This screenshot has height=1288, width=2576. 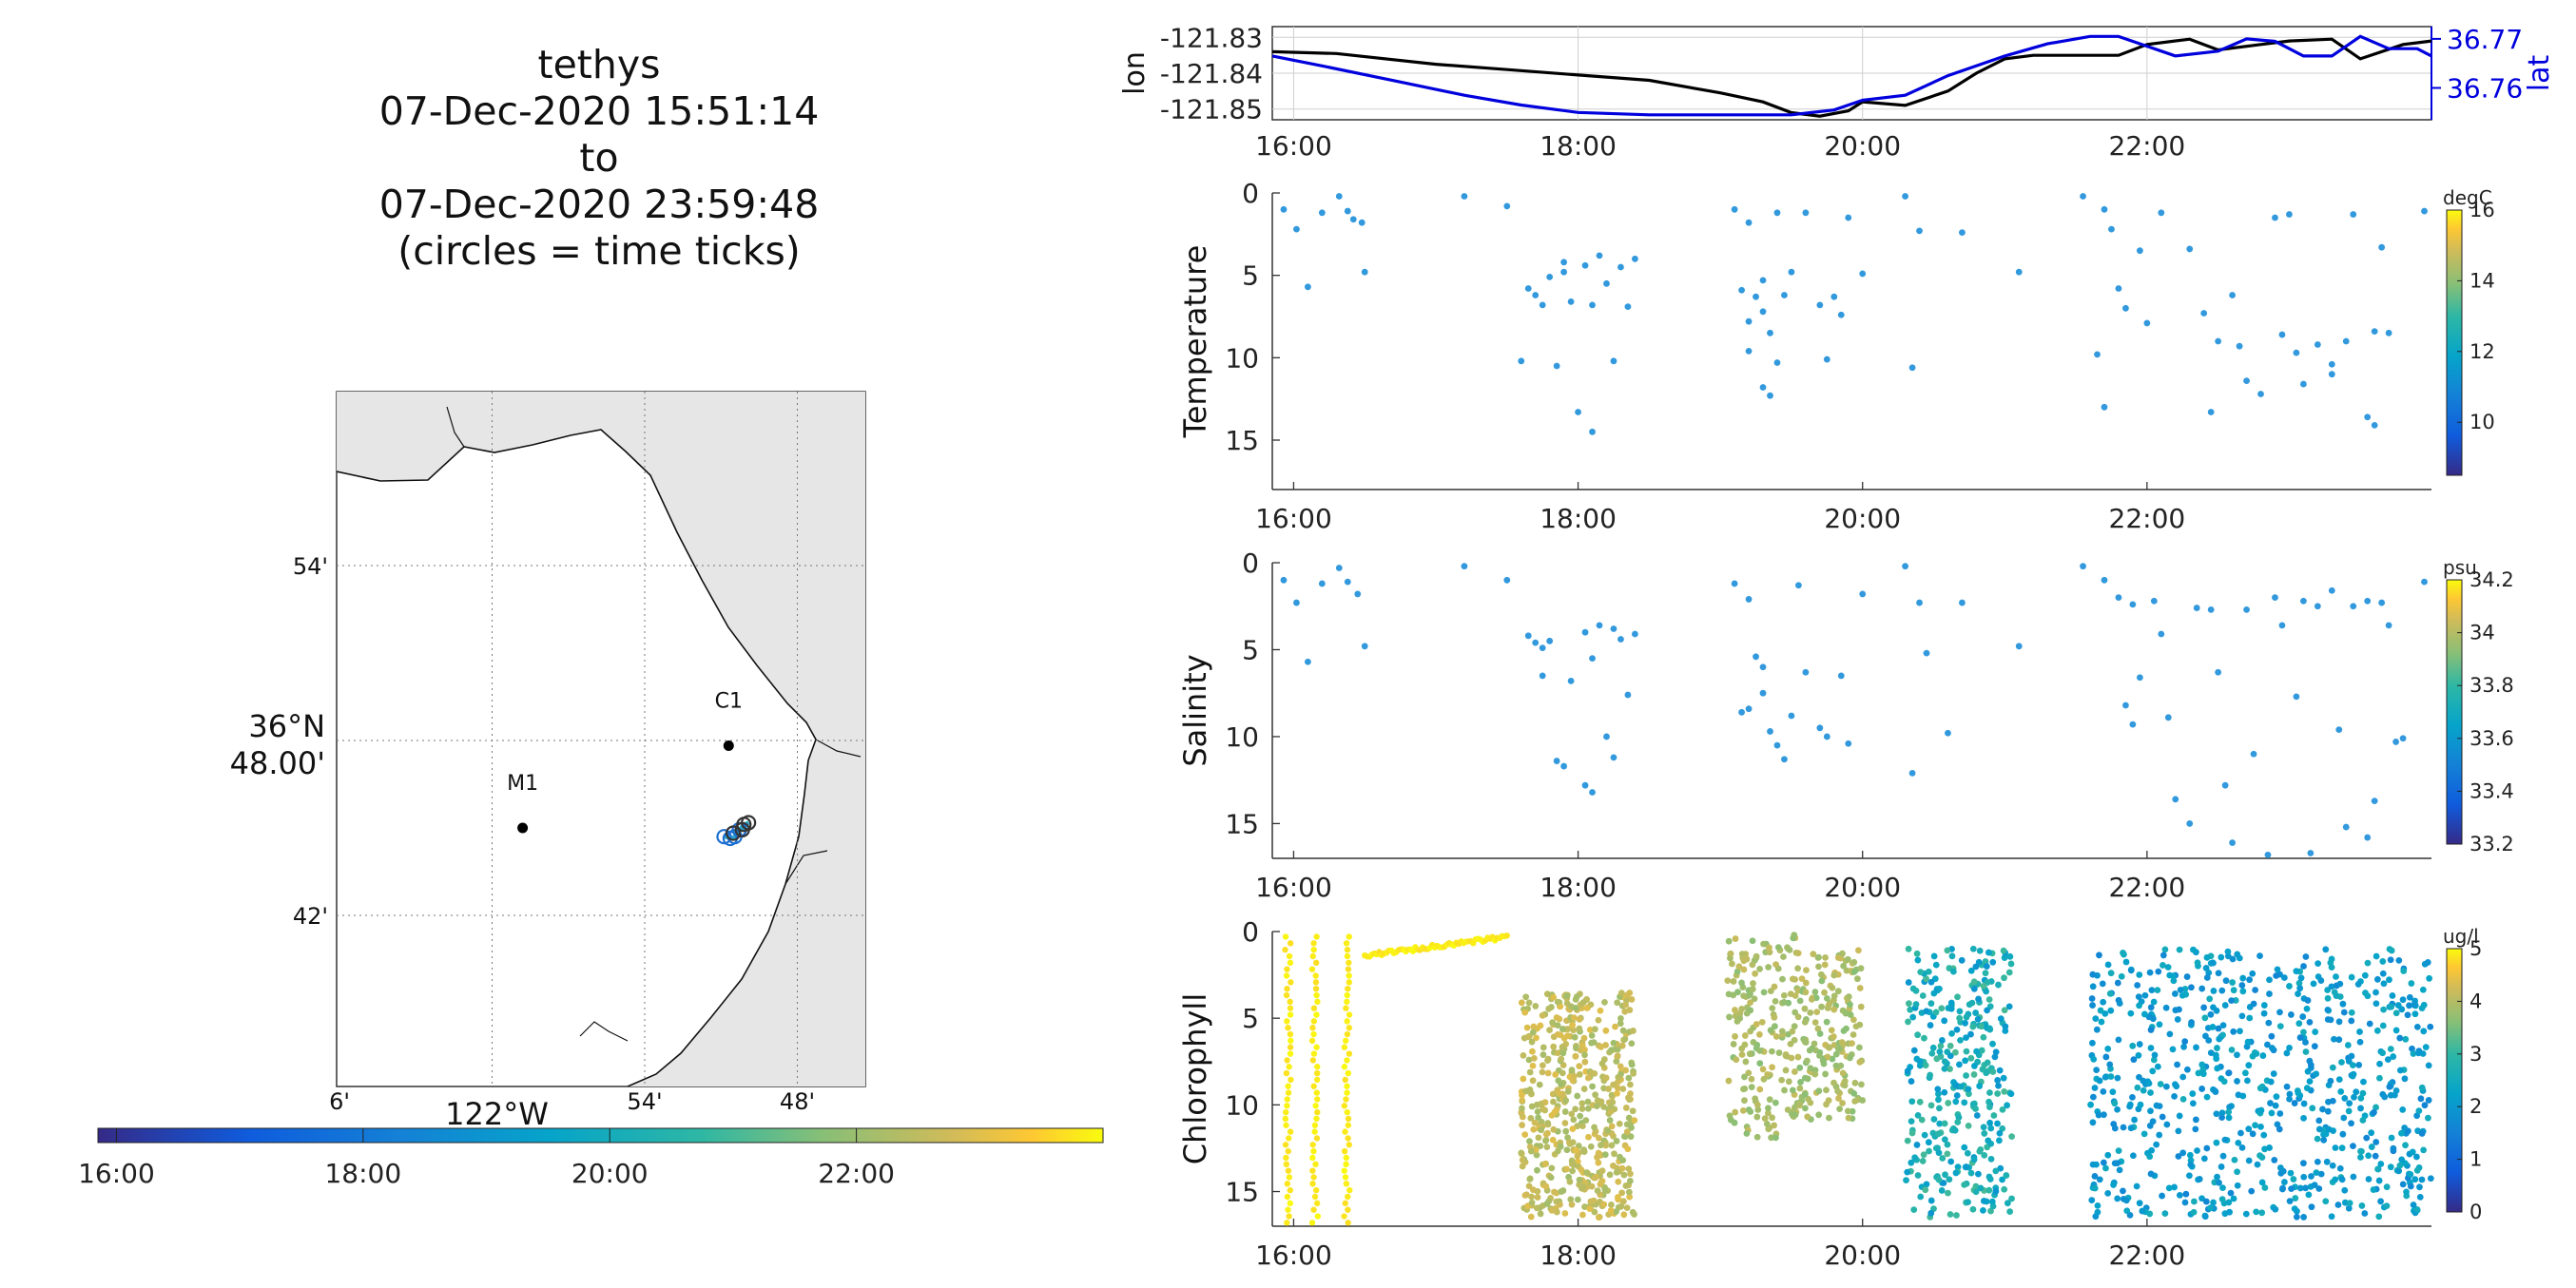 What do you see at coordinates (2147, 518) in the screenshot?
I see `x-tick-label: 22:00` at bounding box center [2147, 518].